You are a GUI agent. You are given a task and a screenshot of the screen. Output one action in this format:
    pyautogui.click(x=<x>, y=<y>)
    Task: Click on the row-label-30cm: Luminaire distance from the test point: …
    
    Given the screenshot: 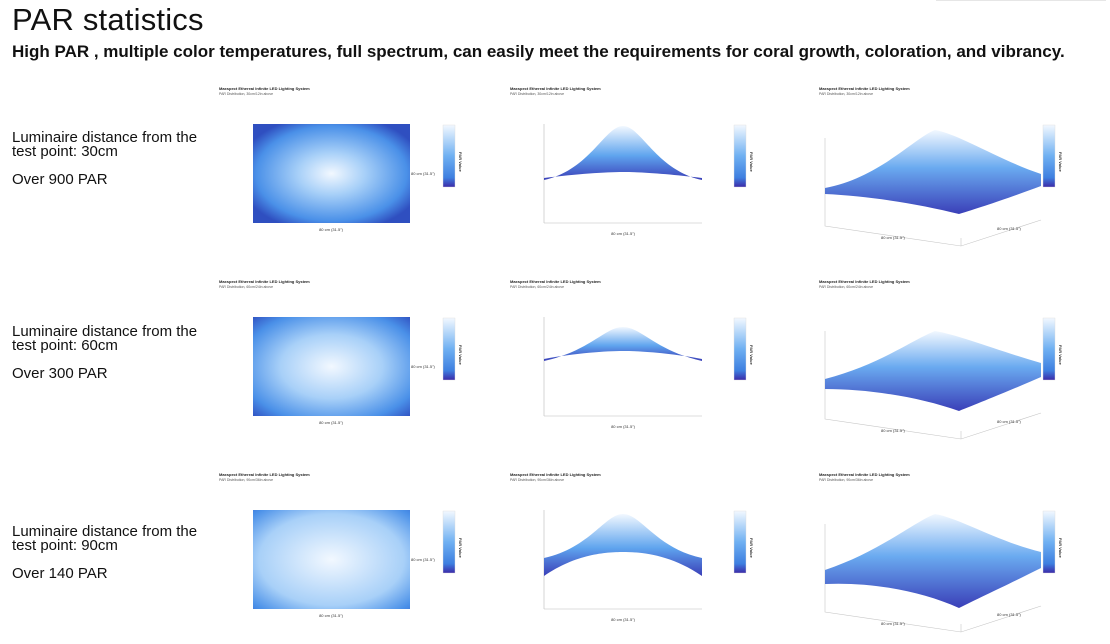 What is the action you would take?
    pyautogui.click(x=107, y=158)
    